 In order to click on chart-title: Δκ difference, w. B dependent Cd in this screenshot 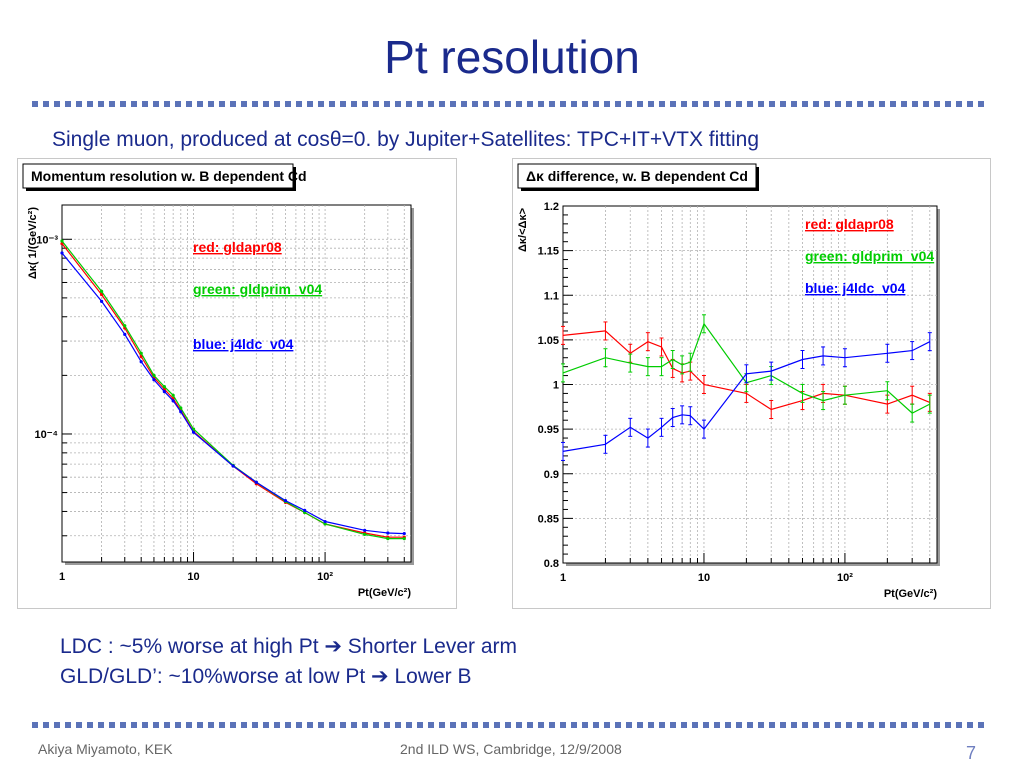, I will do `click(637, 176)`.